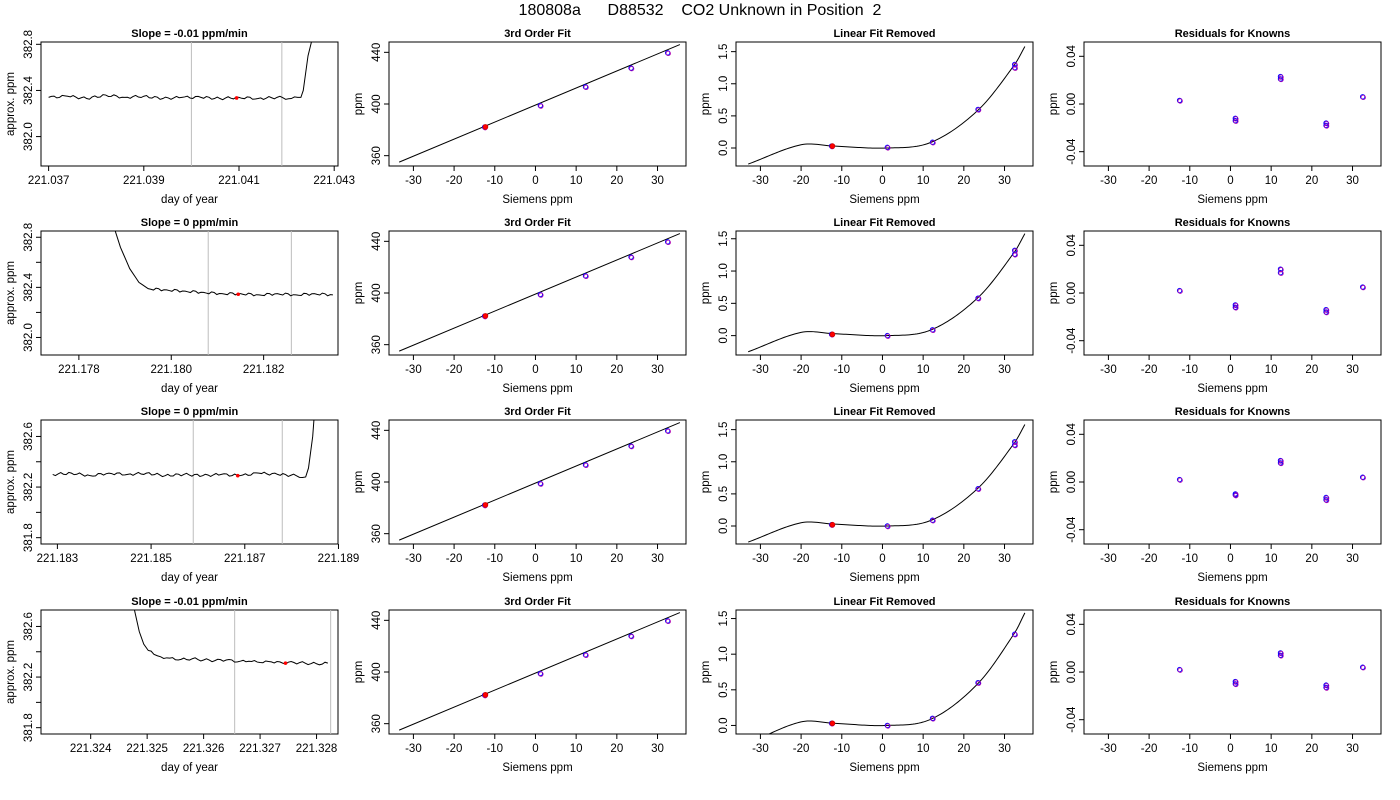 The height and width of the screenshot is (800, 1400). Describe the element at coordinates (724, 116) in the screenshot. I see `y-tick-label: 0.5` at that location.